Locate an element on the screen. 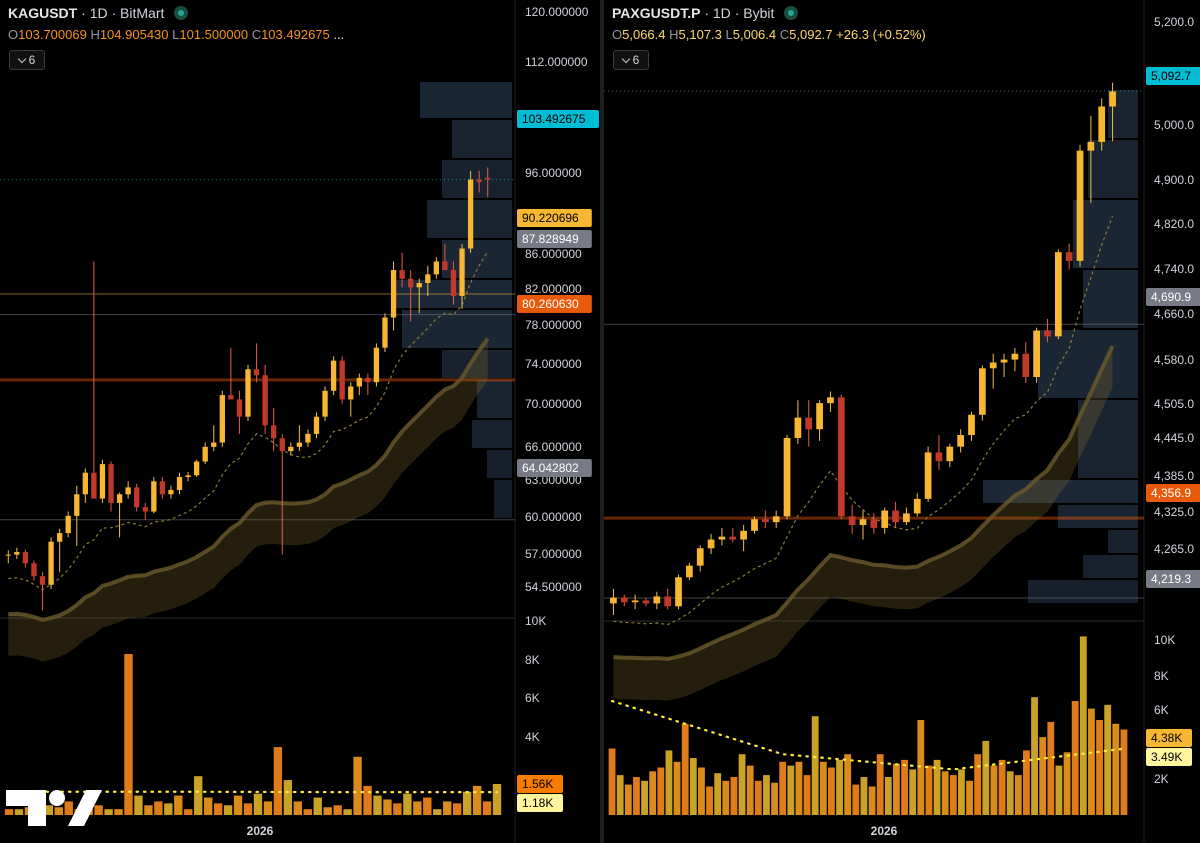 This screenshot has width=1200, height=843. tradingview-logo-icon is located at coordinates (54, 808).